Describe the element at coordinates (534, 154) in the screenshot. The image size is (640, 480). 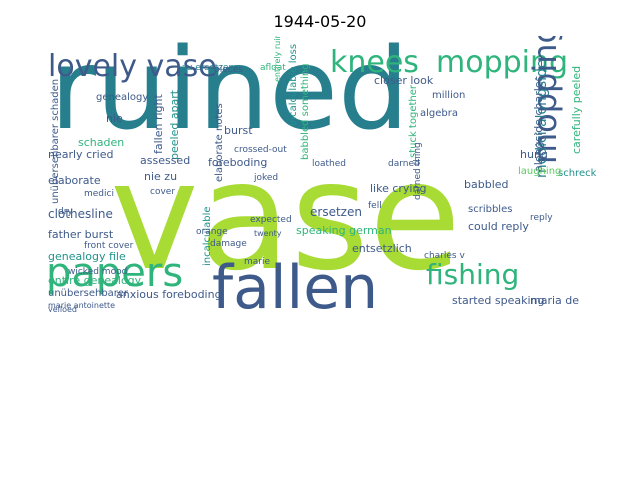
I see `cloud-word: hung` at that location.